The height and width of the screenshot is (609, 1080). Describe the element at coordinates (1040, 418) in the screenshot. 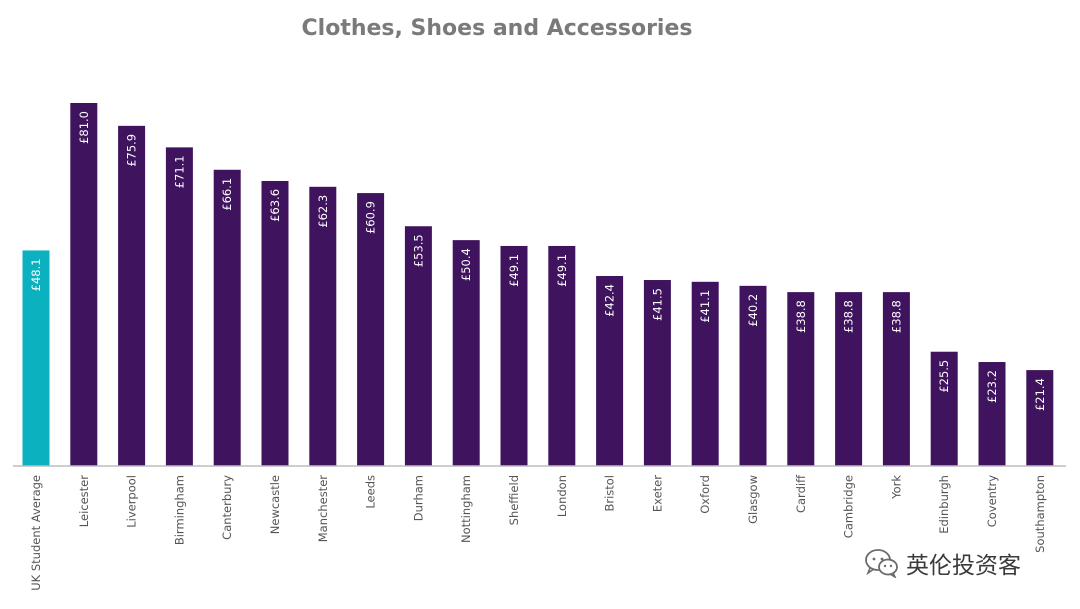

I see `bar-southampton` at that location.